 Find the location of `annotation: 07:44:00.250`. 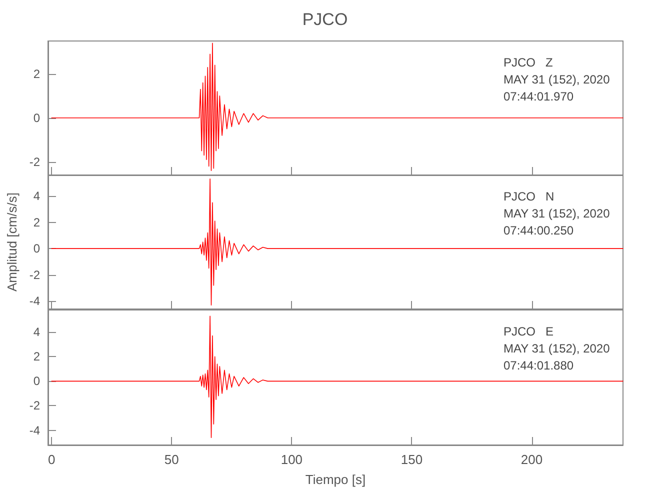

annotation: 07:44:00.250 is located at coordinates (538, 231).